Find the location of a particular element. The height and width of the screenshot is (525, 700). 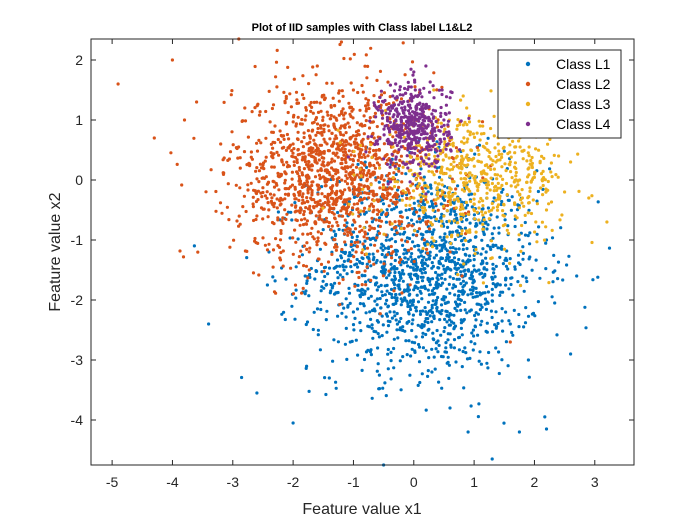

legend-label: Class L2 is located at coordinates (583, 84).